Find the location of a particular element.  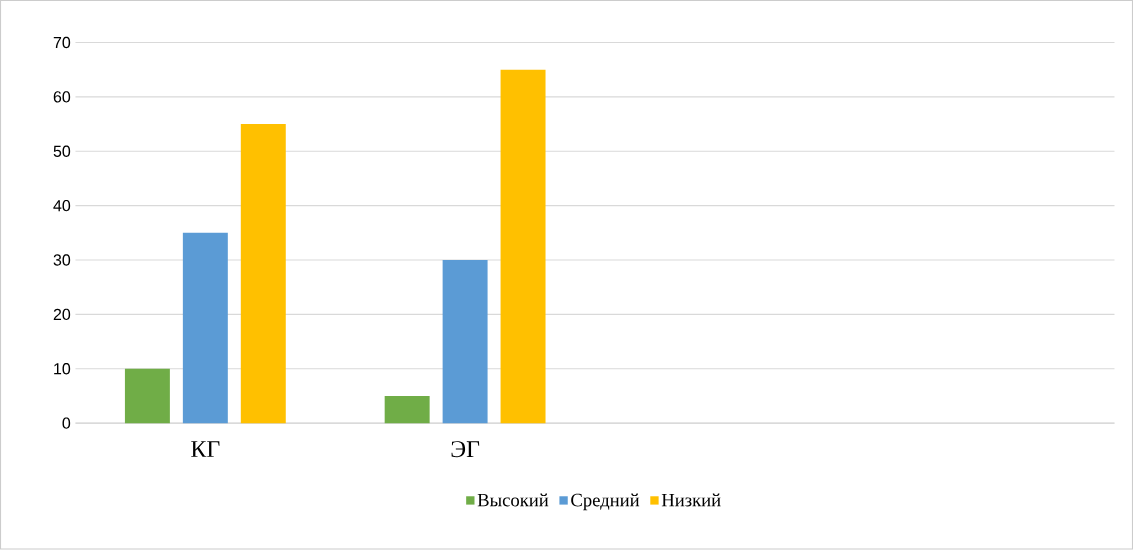

x-tick-label: ЭГ is located at coordinates (465, 449).